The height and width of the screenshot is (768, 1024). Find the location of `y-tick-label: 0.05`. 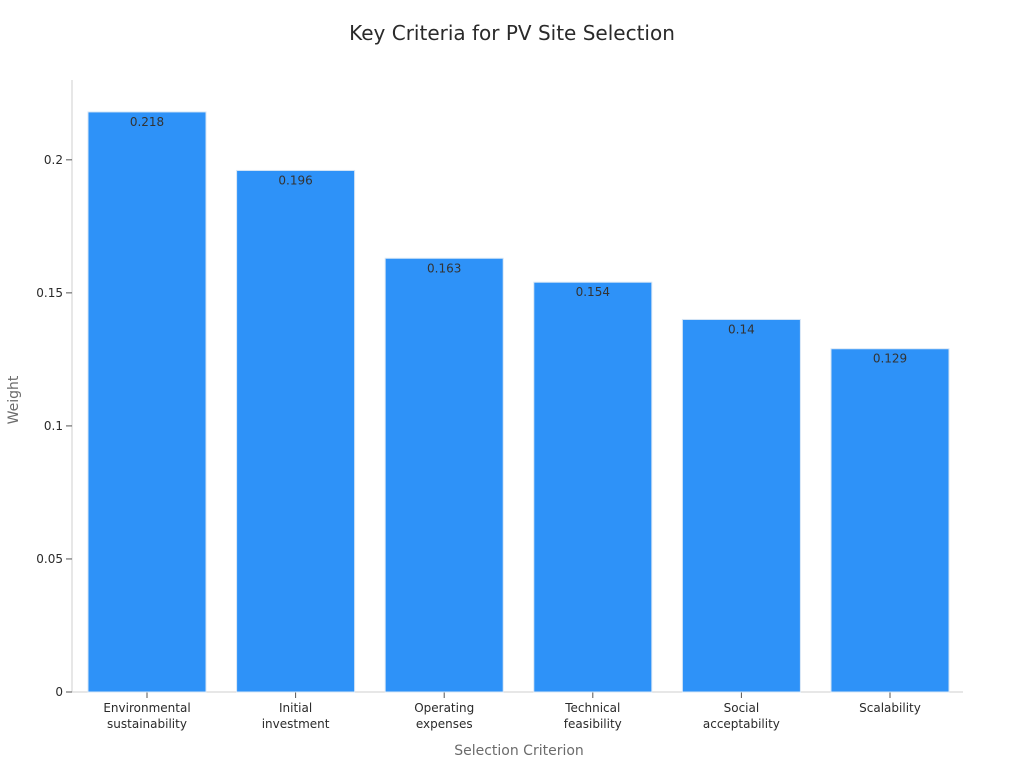

y-tick-label: 0.05 is located at coordinates (49, 559).